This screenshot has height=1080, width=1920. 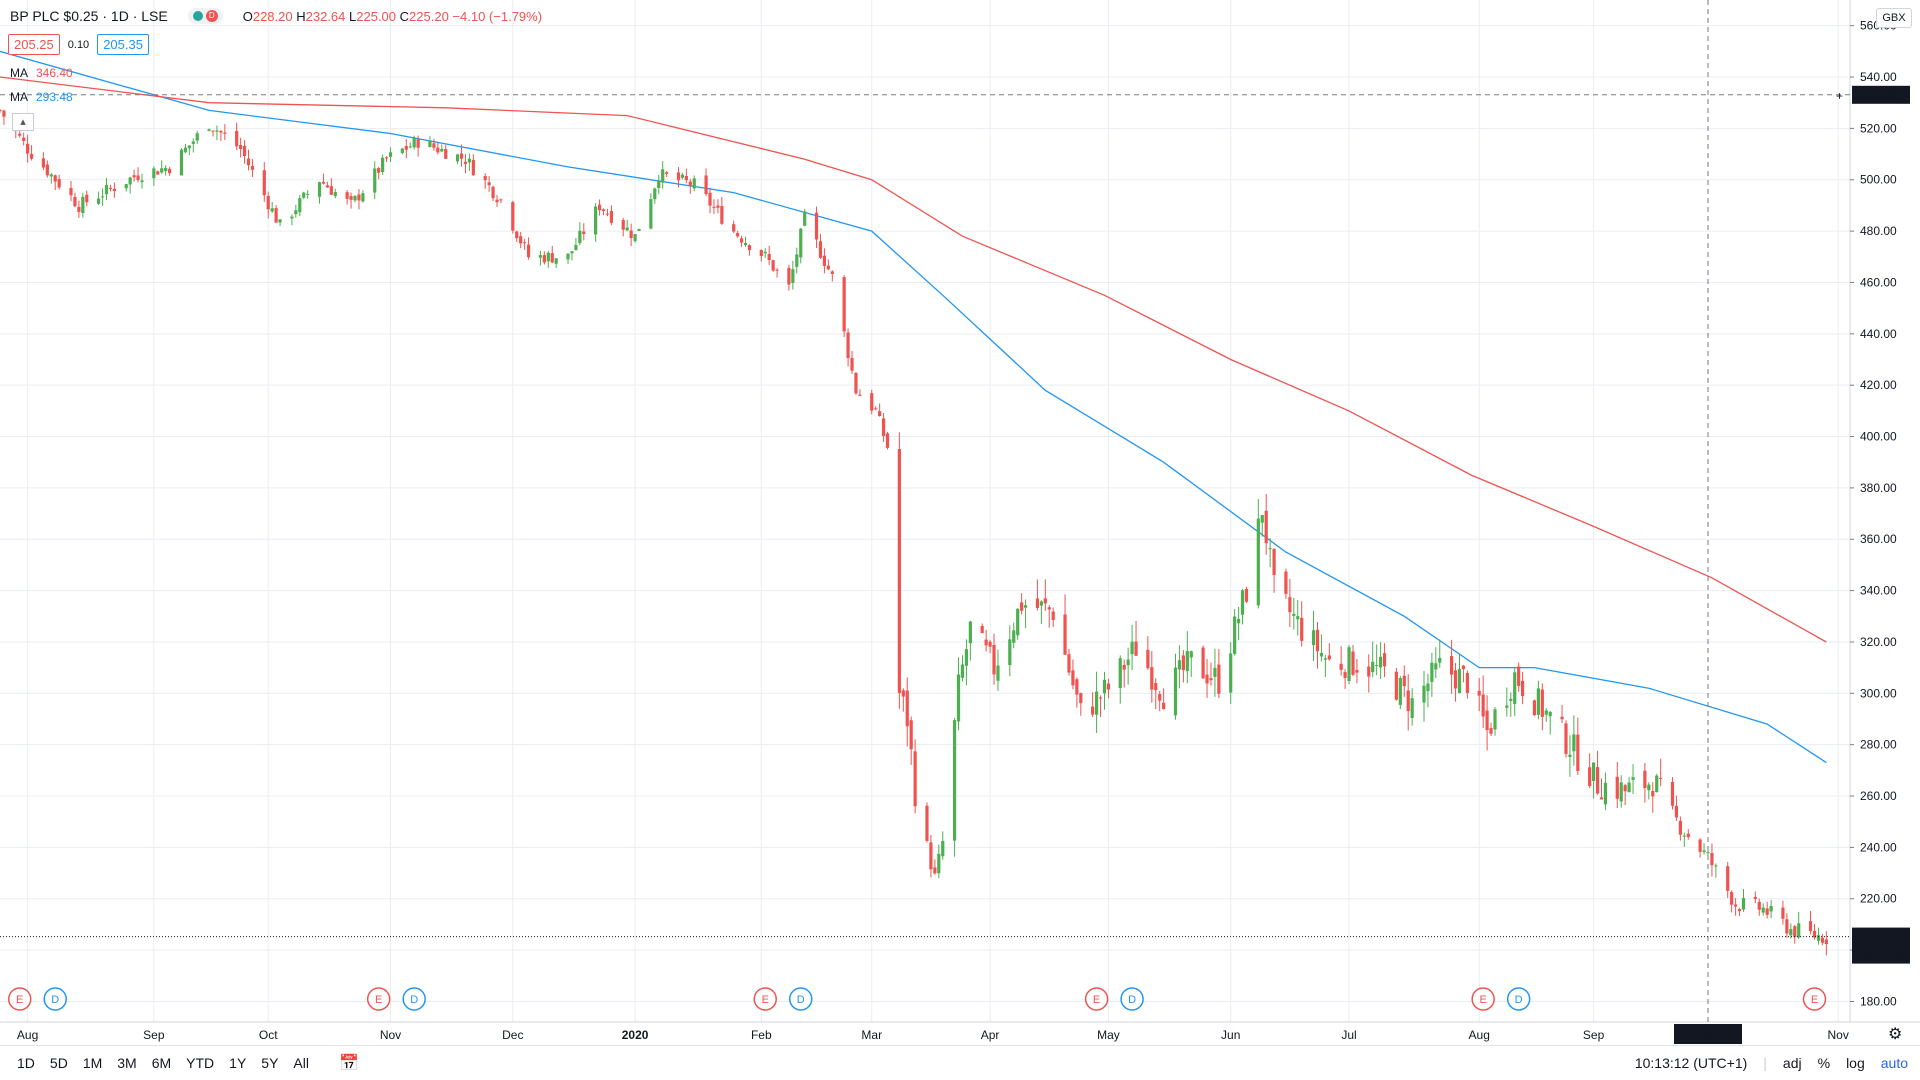 What do you see at coordinates (89, 16) in the screenshot?
I see `symbol-title: BP PLC $0.25 · 1D · LSE` at bounding box center [89, 16].